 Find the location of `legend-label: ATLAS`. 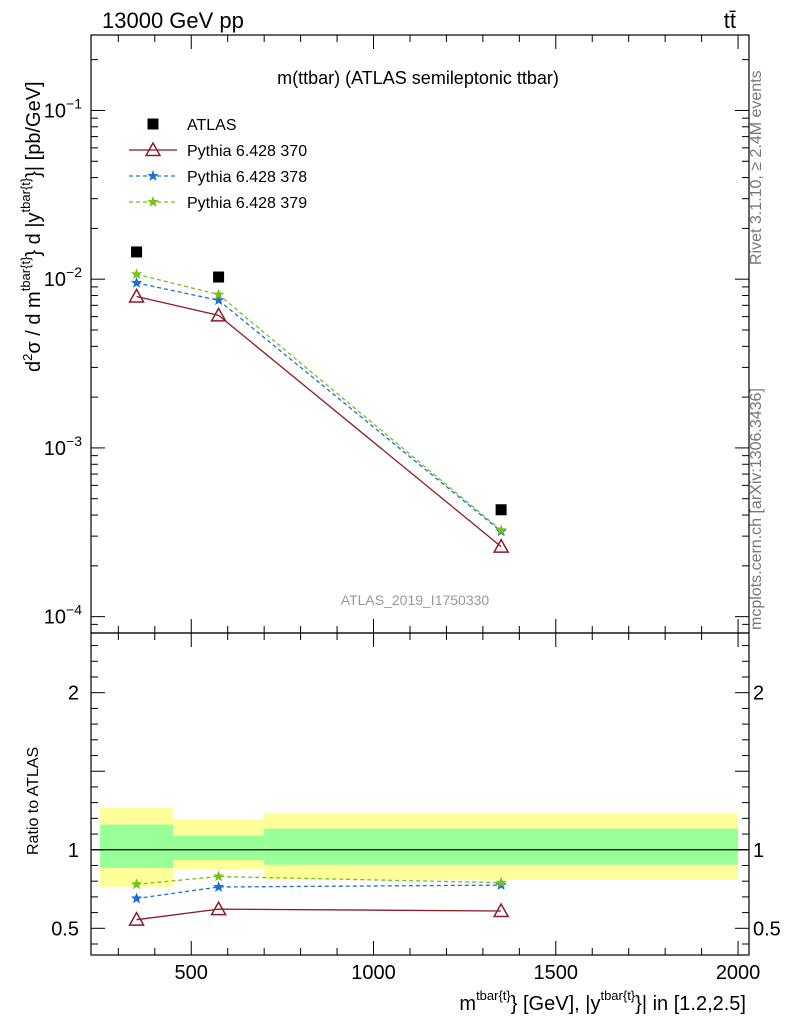

legend-label: ATLAS is located at coordinates (212, 125).